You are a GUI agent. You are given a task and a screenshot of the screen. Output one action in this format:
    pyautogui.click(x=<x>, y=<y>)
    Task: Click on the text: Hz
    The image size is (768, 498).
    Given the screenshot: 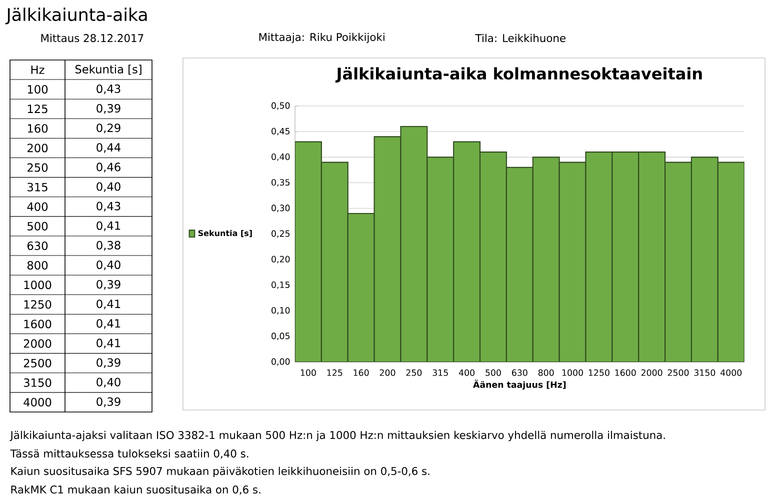 What is the action you would take?
    pyautogui.click(x=37, y=70)
    